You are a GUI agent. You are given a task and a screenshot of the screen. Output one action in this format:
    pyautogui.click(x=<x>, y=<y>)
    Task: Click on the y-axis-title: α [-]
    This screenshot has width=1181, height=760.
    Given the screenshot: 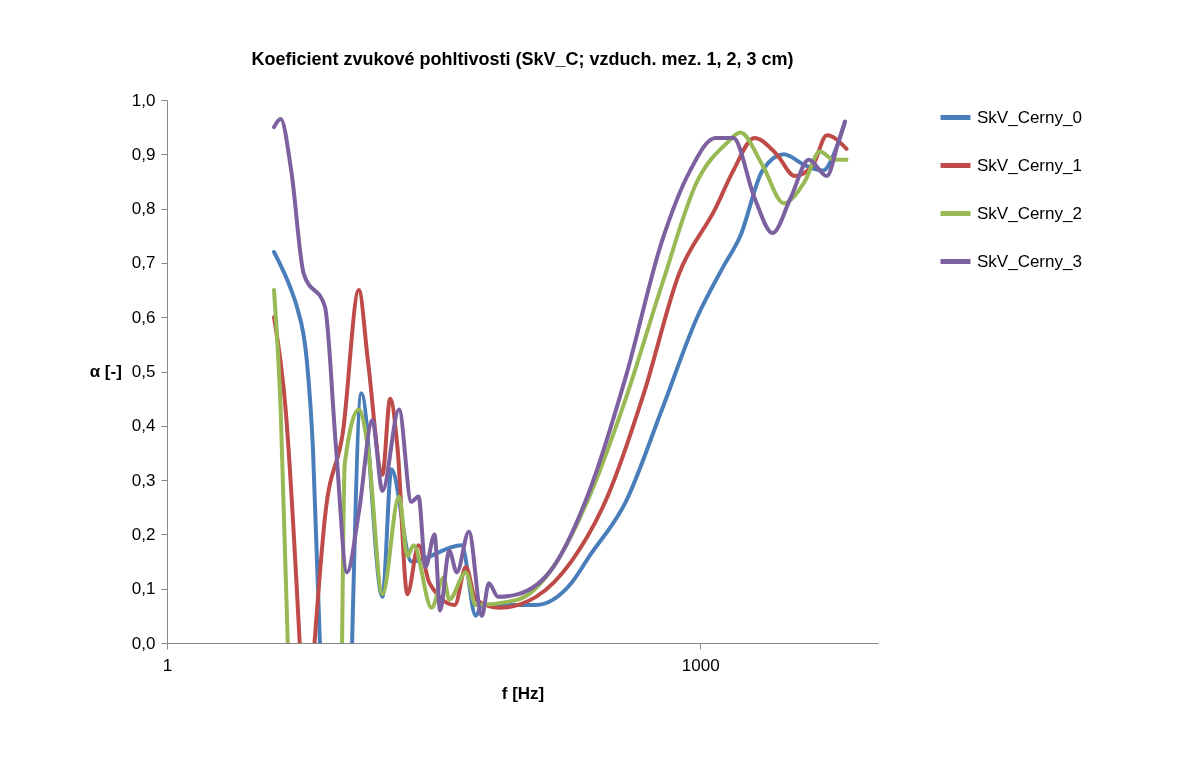 What is the action you would take?
    pyautogui.click(x=105, y=371)
    